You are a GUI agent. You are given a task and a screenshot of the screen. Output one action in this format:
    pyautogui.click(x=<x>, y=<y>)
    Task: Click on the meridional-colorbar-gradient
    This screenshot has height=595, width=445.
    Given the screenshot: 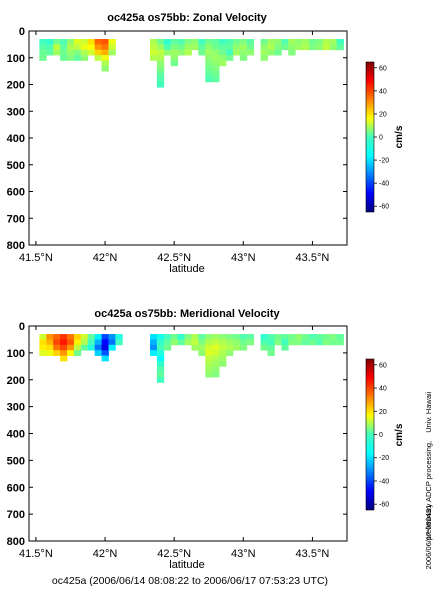 What is the action you would take?
    pyautogui.click(x=370, y=434)
    